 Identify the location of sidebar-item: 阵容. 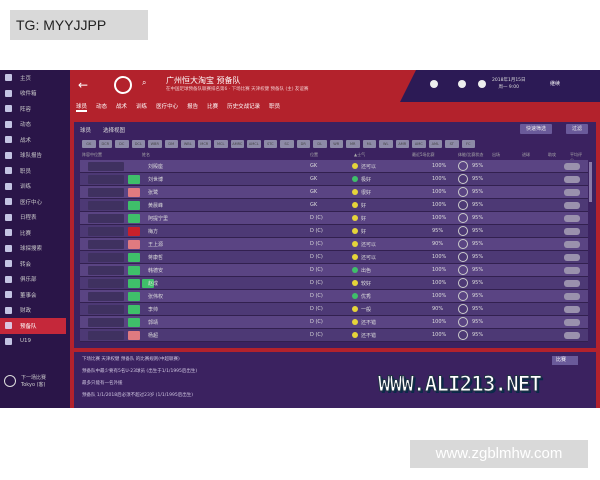
(35, 109).